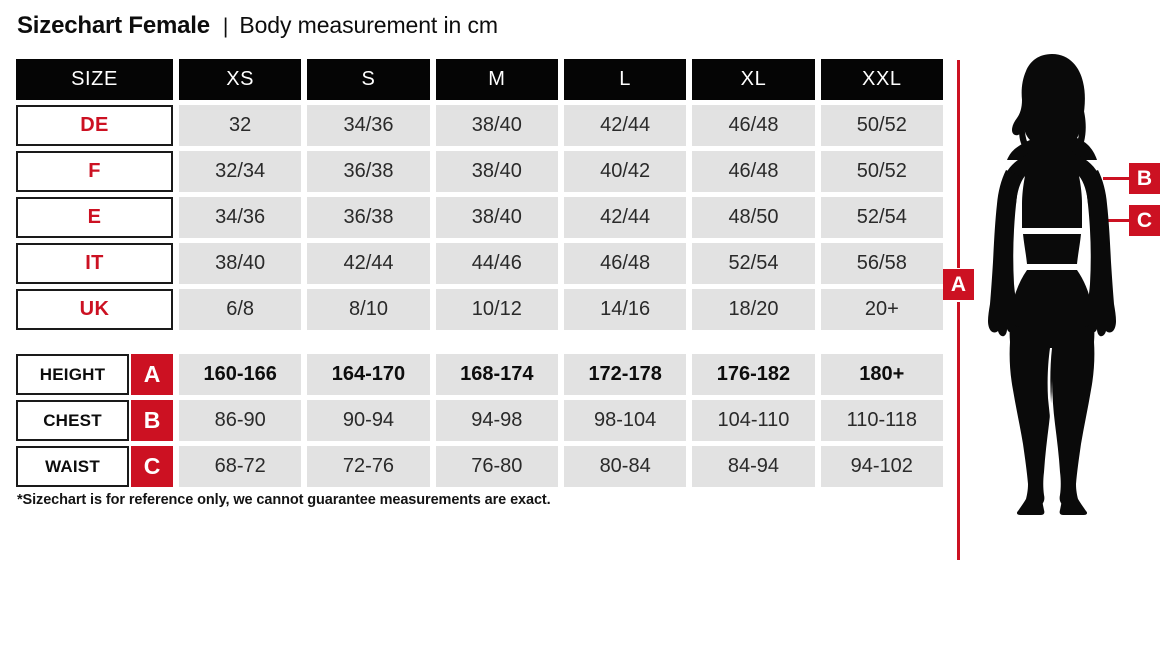  Describe the element at coordinates (368, 79) in the screenshot. I see `header-cell-s: S` at that location.